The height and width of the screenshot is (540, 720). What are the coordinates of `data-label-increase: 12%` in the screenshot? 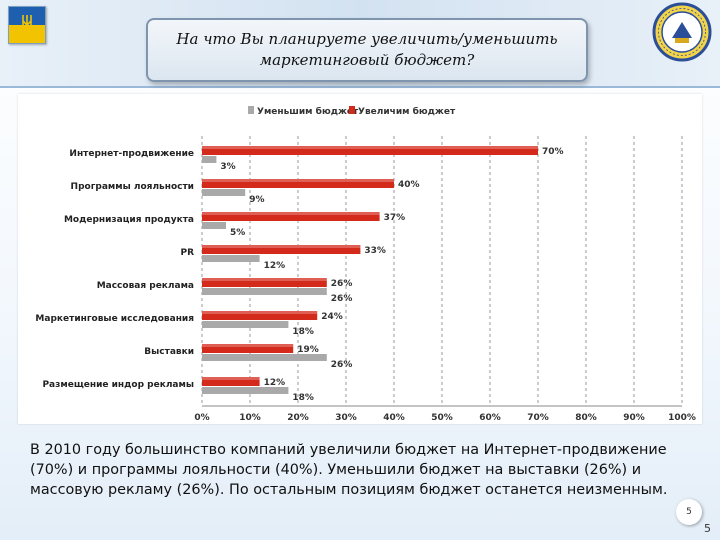 It's located at (275, 383).